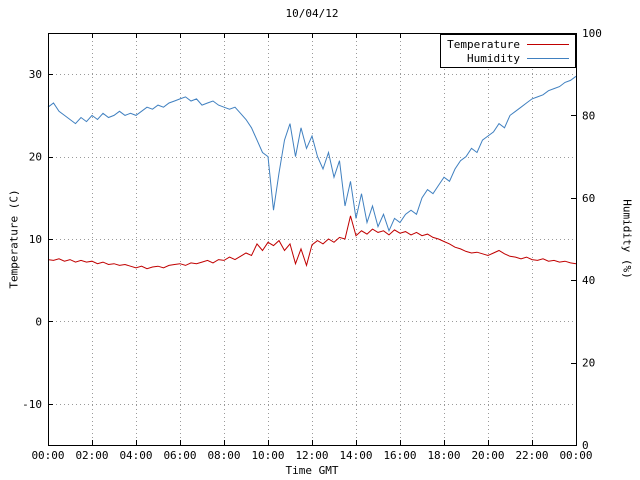 The image size is (640, 480). What do you see at coordinates (493, 58) in the screenshot?
I see `legend-label-humidity: Humidity` at bounding box center [493, 58].